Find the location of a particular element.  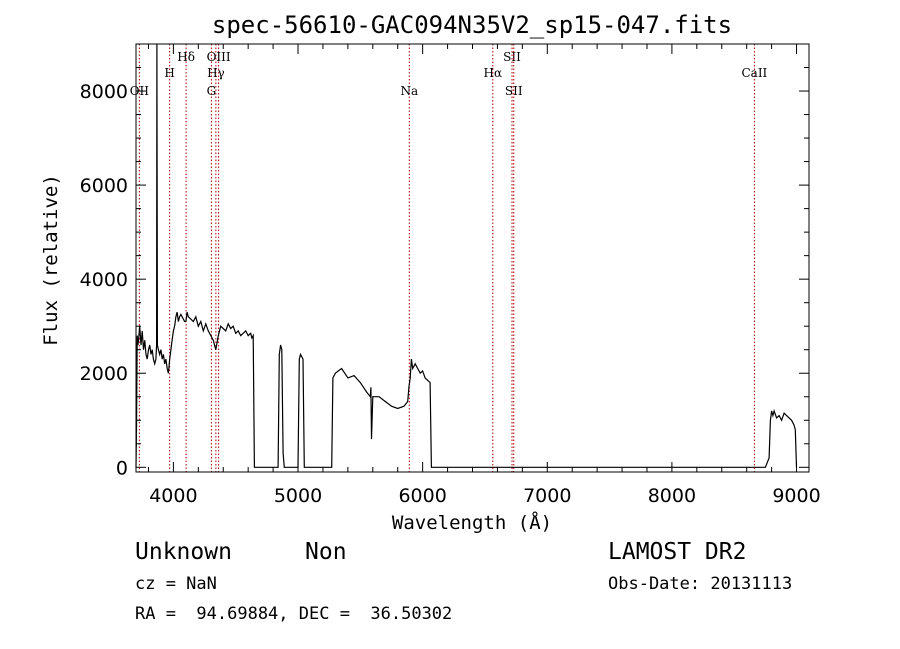

x-tick-label-9000: 9000 is located at coordinates (796, 496).